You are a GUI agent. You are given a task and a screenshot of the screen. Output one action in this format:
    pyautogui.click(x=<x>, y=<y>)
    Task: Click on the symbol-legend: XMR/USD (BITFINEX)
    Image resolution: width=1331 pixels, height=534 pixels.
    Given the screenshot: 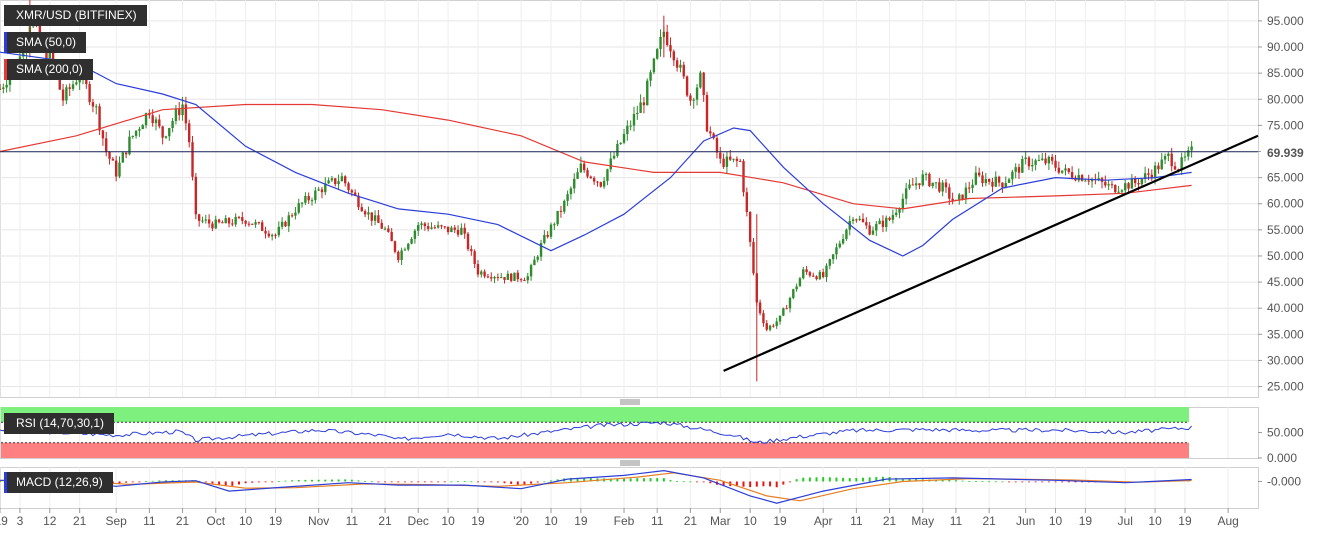 What is the action you would take?
    pyautogui.click(x=75, y=15)
    